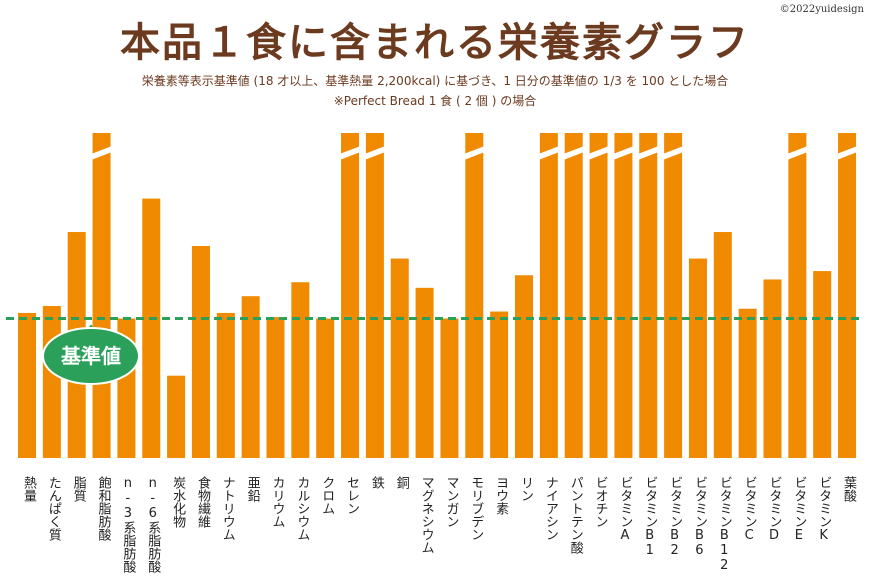 The image size is (870, 580). Describe the element at coordinates (799, 509) in the screenshot. I see `category-label: ビタミンE` at that location.